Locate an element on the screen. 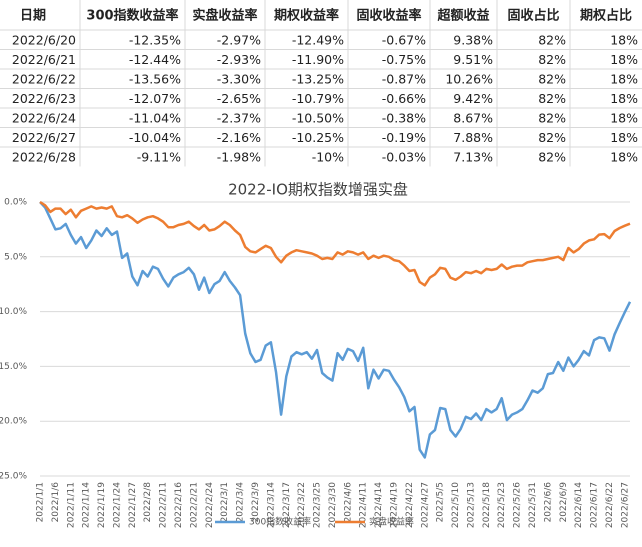 The image size is (642, 547). x-tick-label: 2022/3/4 is located at coordinates (241, 502).